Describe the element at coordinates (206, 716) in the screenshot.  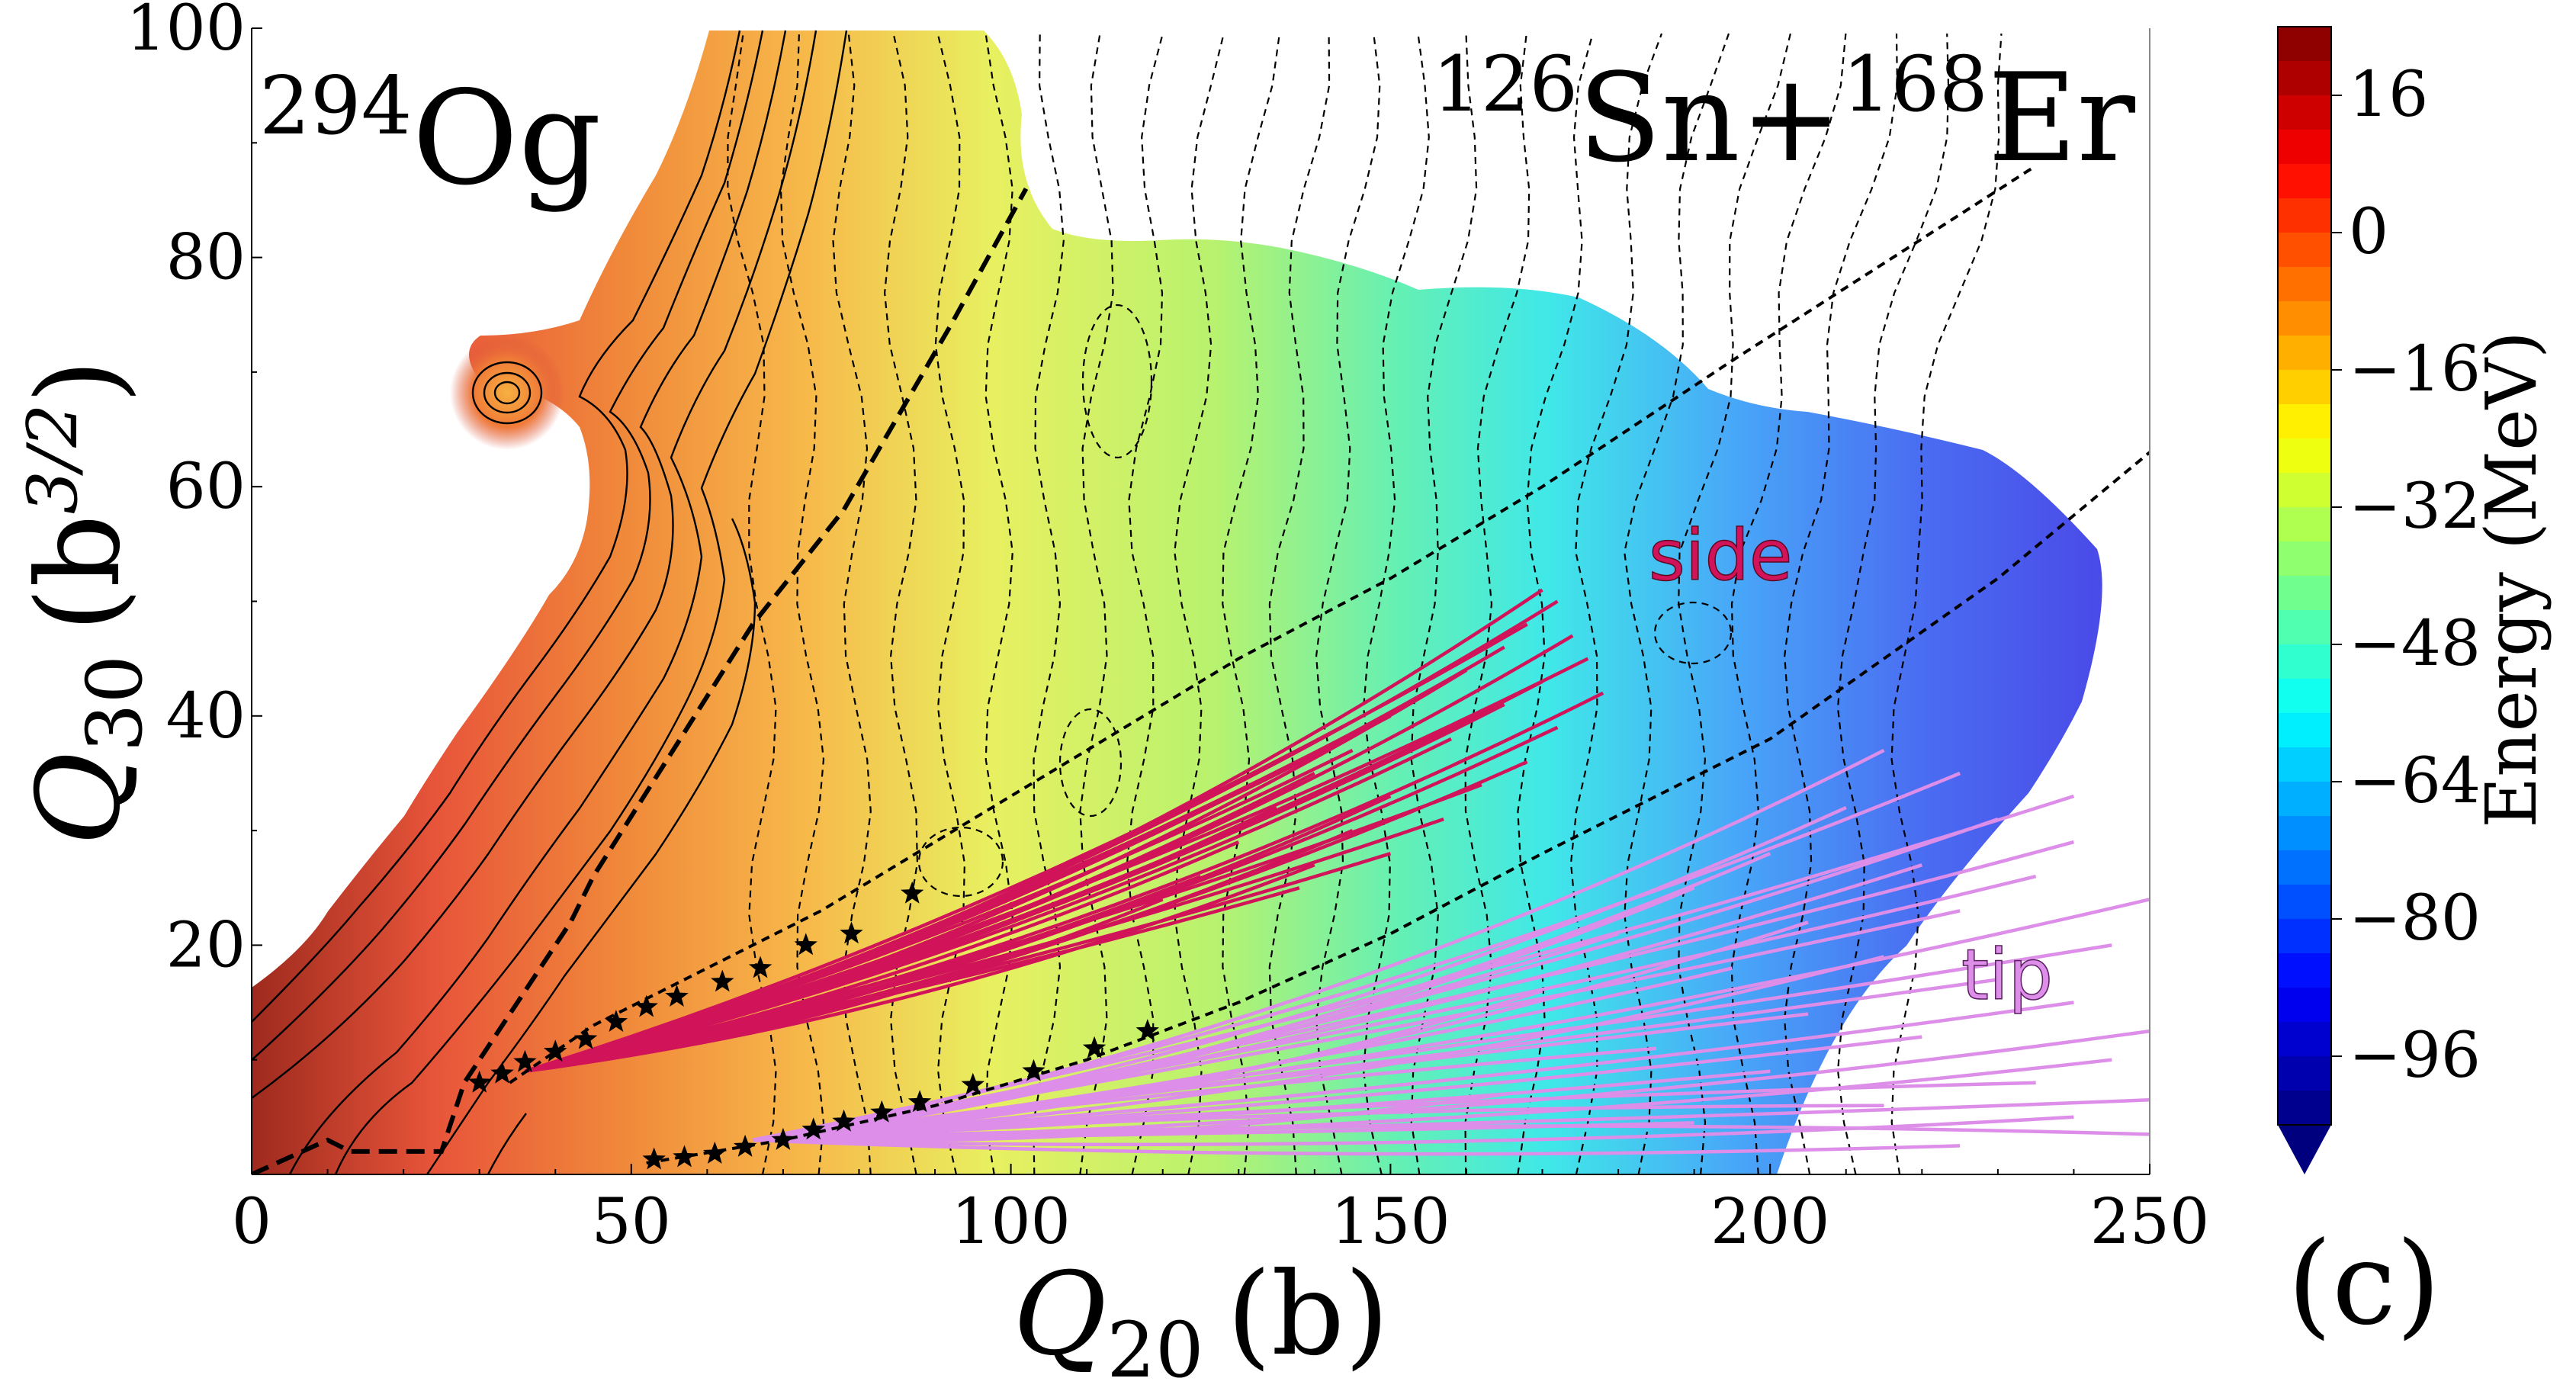
I see `y-tick-label: 40` at that location.